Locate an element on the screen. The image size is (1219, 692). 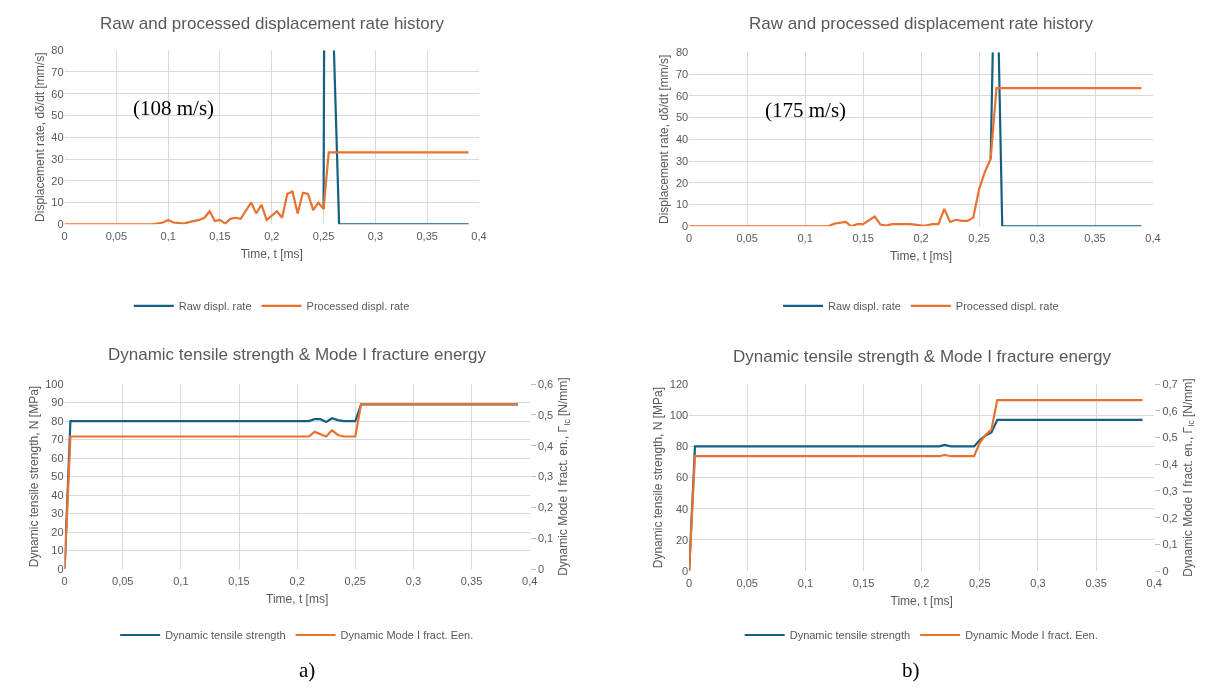
y2-tick-label: 0,1 is located at coordinates (545, 538).